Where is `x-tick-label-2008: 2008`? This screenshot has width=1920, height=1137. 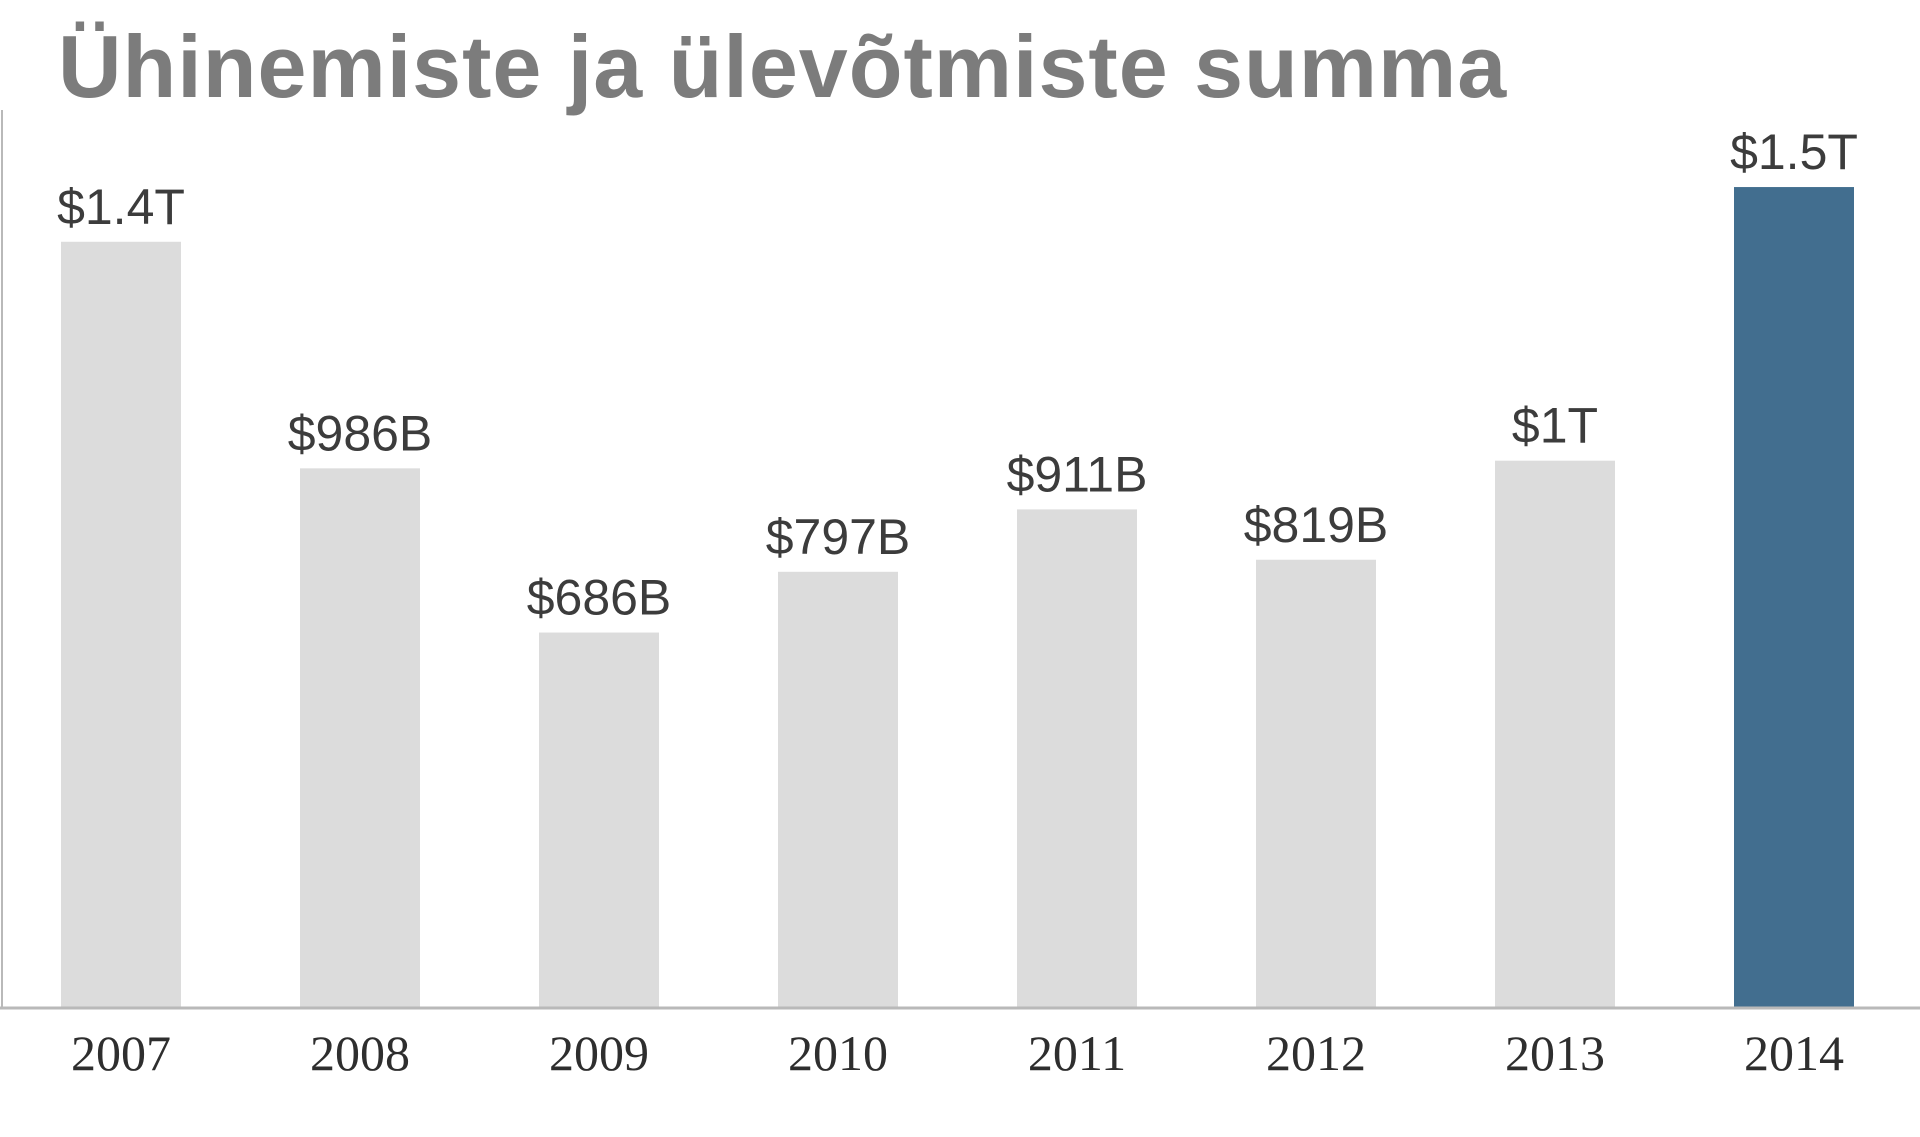
x-tick-label-2008: 2008 is located at coordinates (360, 1053).